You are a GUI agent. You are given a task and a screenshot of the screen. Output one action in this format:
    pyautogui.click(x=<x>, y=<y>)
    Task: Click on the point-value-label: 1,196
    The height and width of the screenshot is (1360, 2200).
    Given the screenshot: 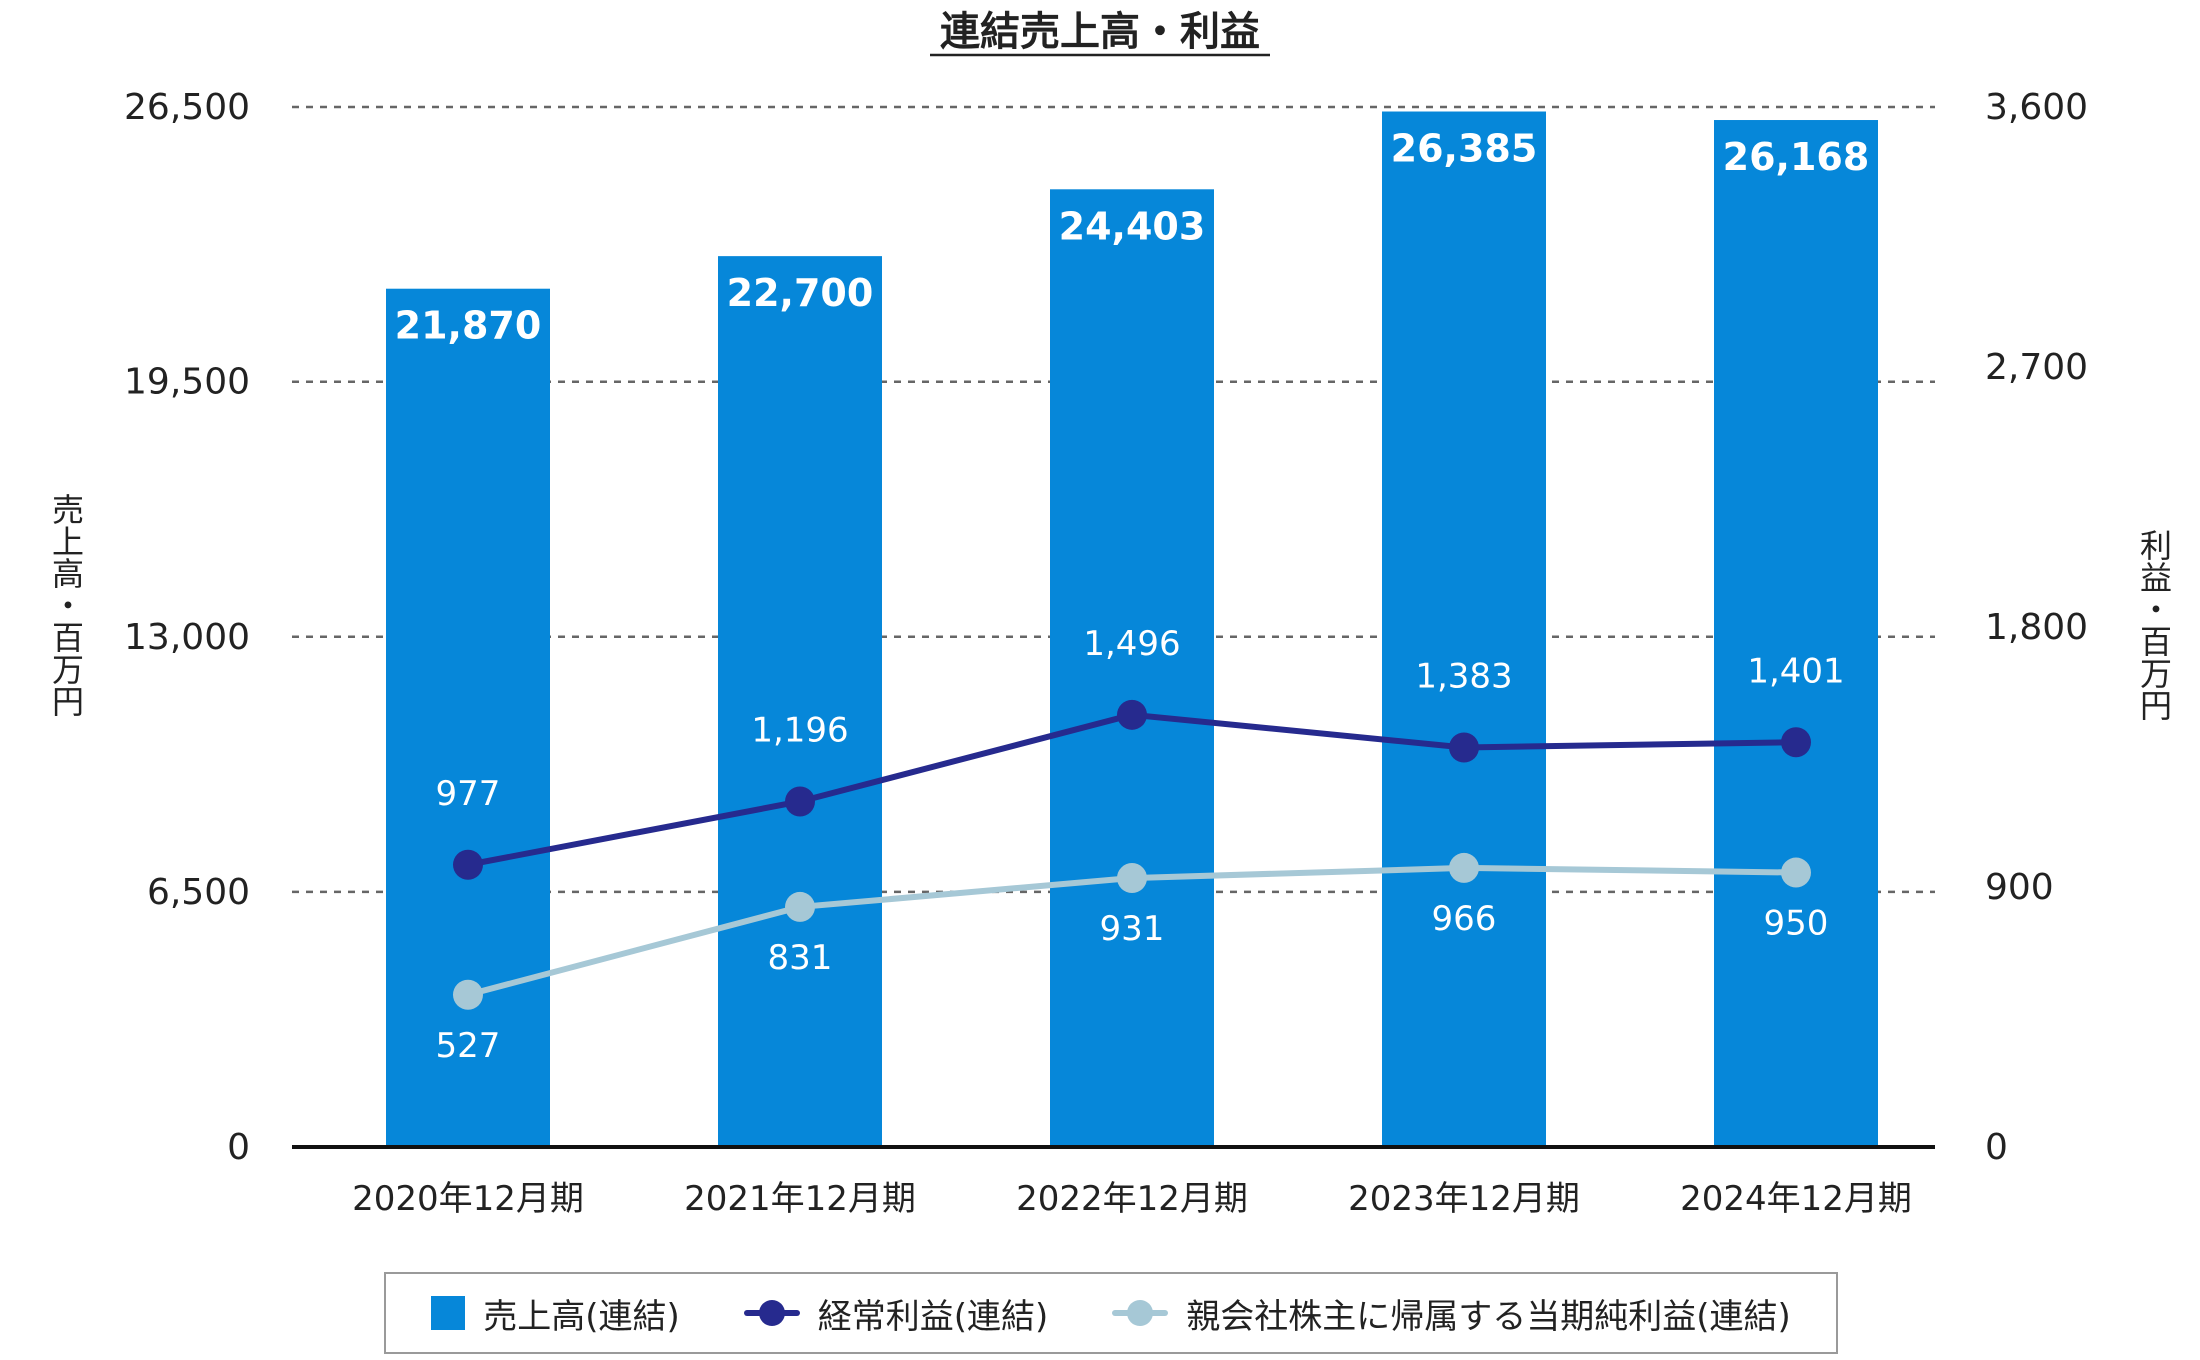 What is the action you would take?
    pyautogui.click(x=799, y=730)
    